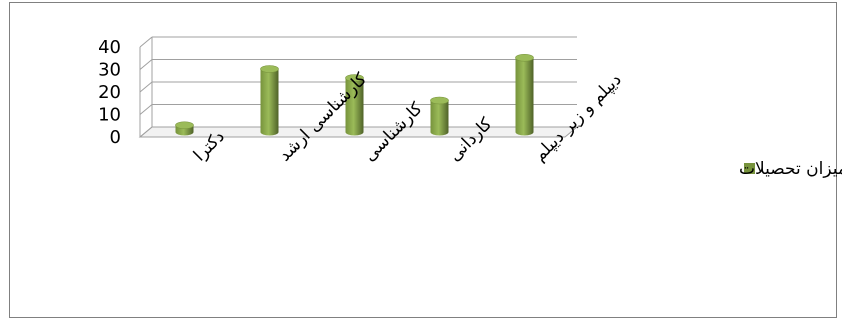 The height and width of the screenshot is (320, 842). Describe the element at coordinates (109, 70) in the screenshot. I see `y-tick-label: 30` at that location.